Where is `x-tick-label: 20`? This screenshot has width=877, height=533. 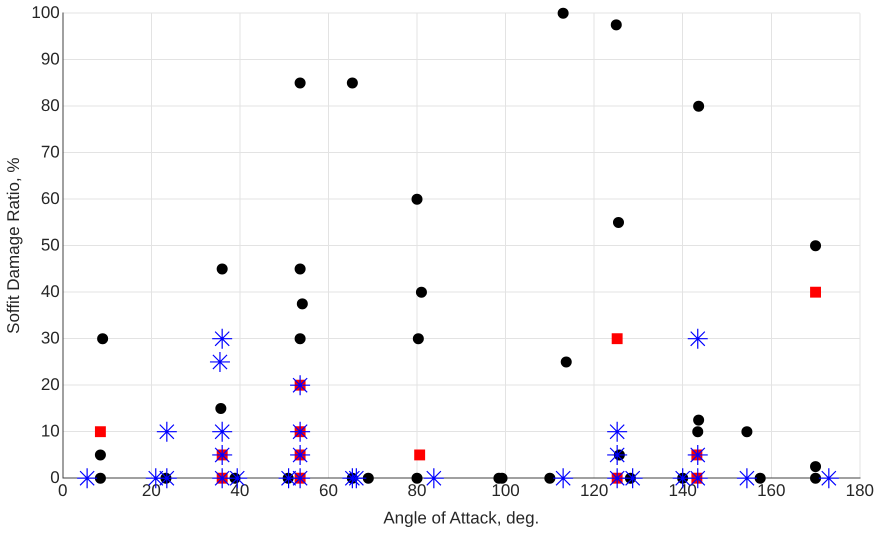 x-tick-label: 20 is located at coordinates (151, 490).